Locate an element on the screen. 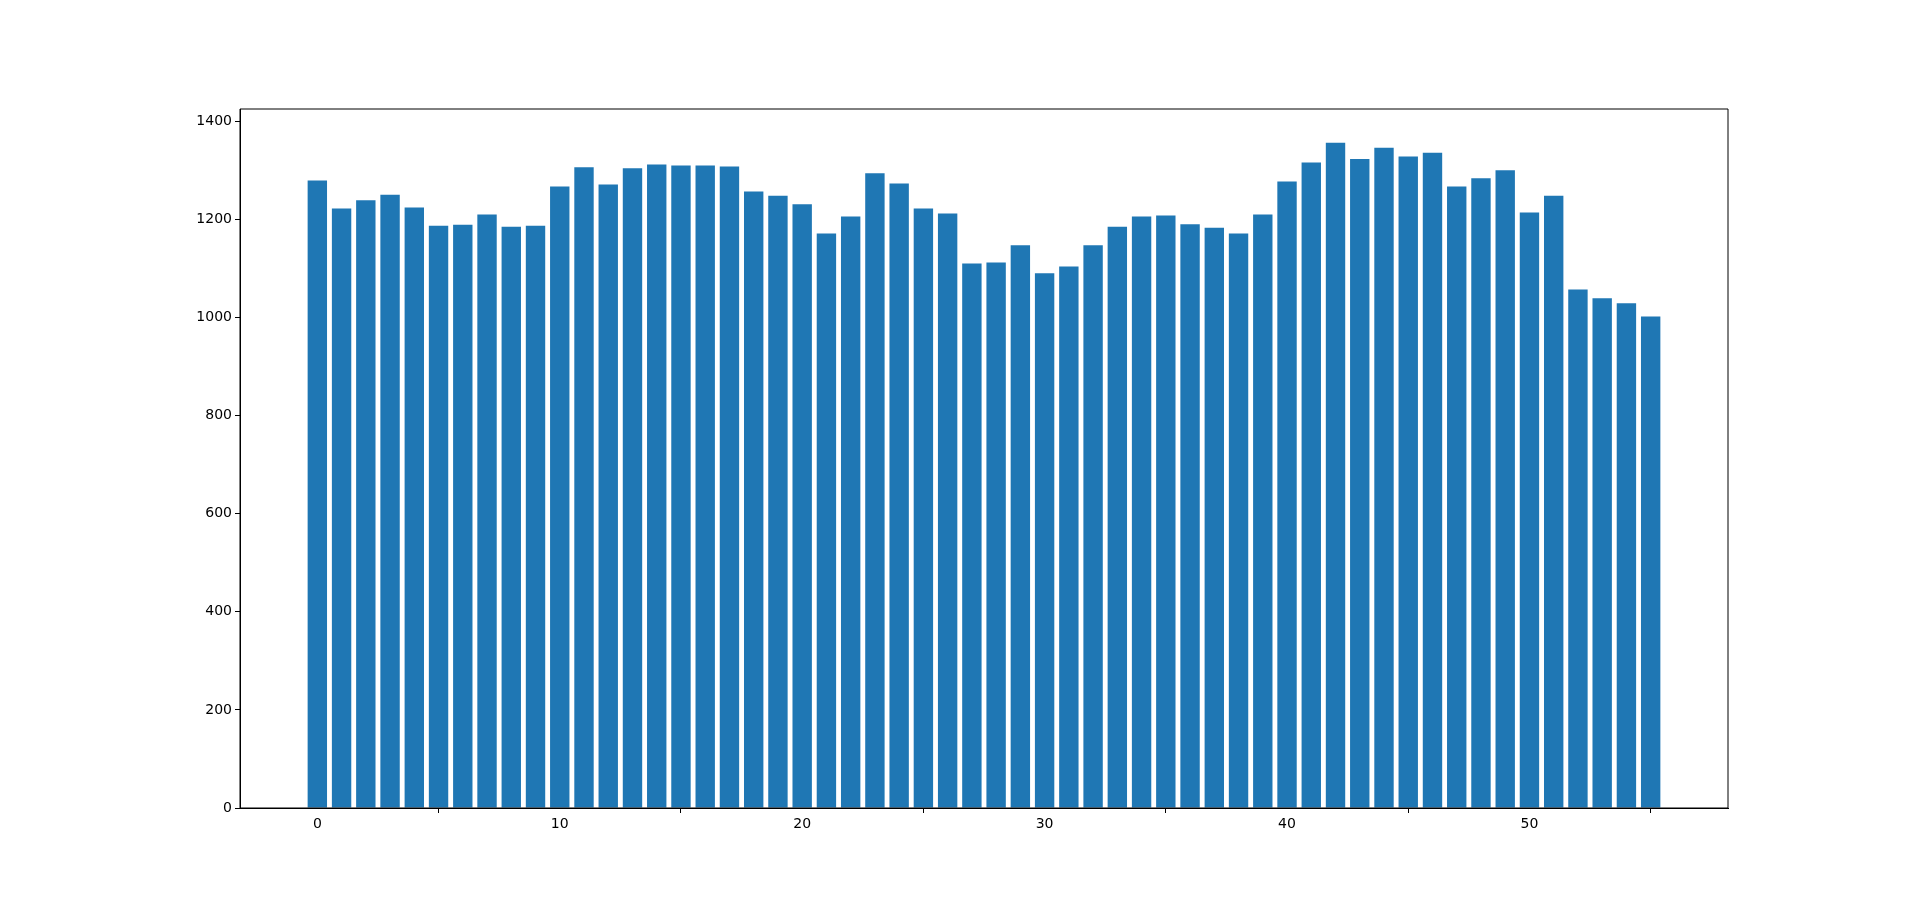  y-tick-label: 1000 is located at coordinates (214, 316).